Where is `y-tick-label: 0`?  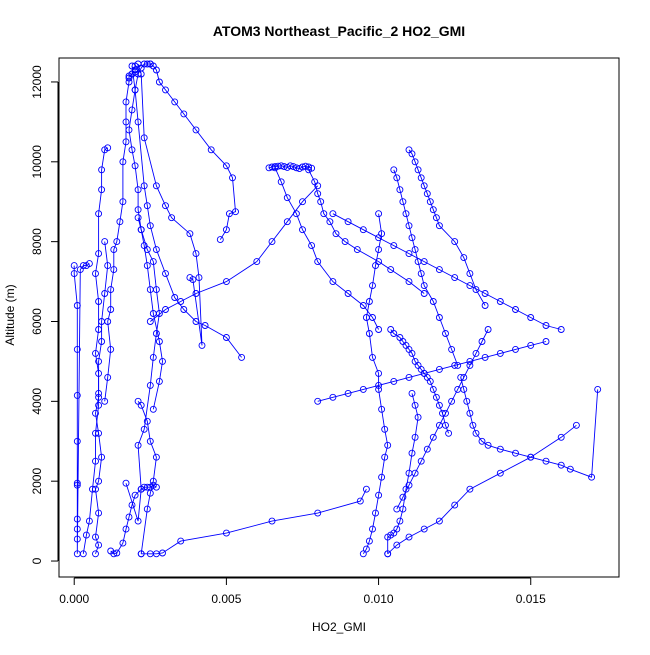
y-tick-label: 0 is located at coordinates (37, 560).